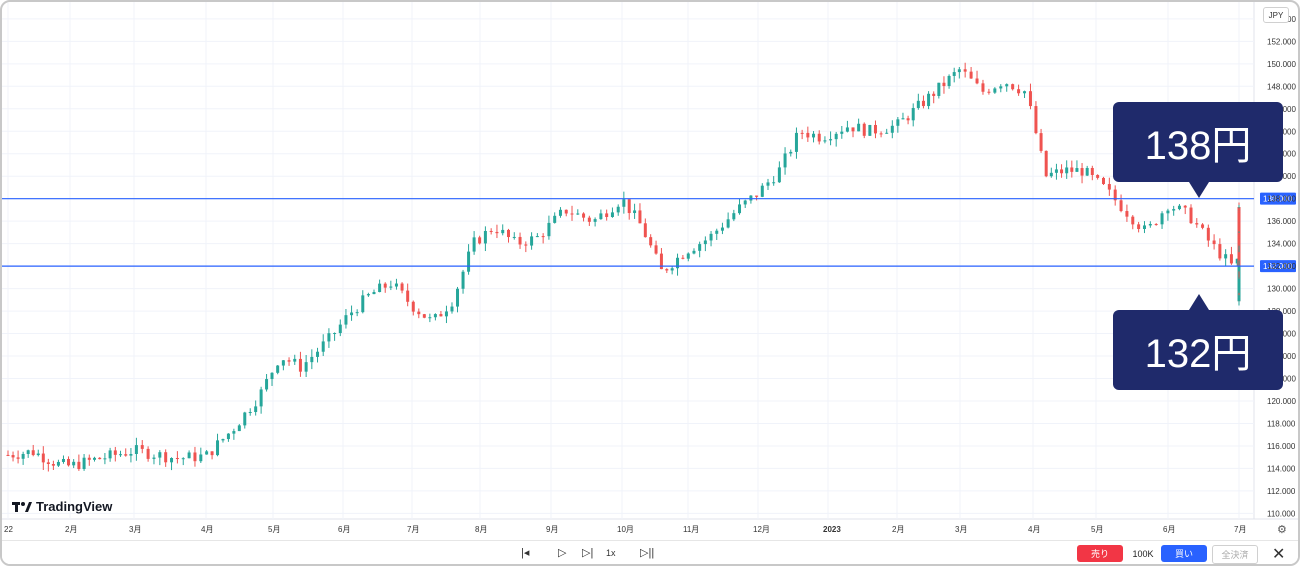 The width and height of the screenshot is (1300, 566). What do you see at coordinates (62, 506) in the screenshot?
I see `tradingview-logo: TradingView` at bounding box center [62, 506].